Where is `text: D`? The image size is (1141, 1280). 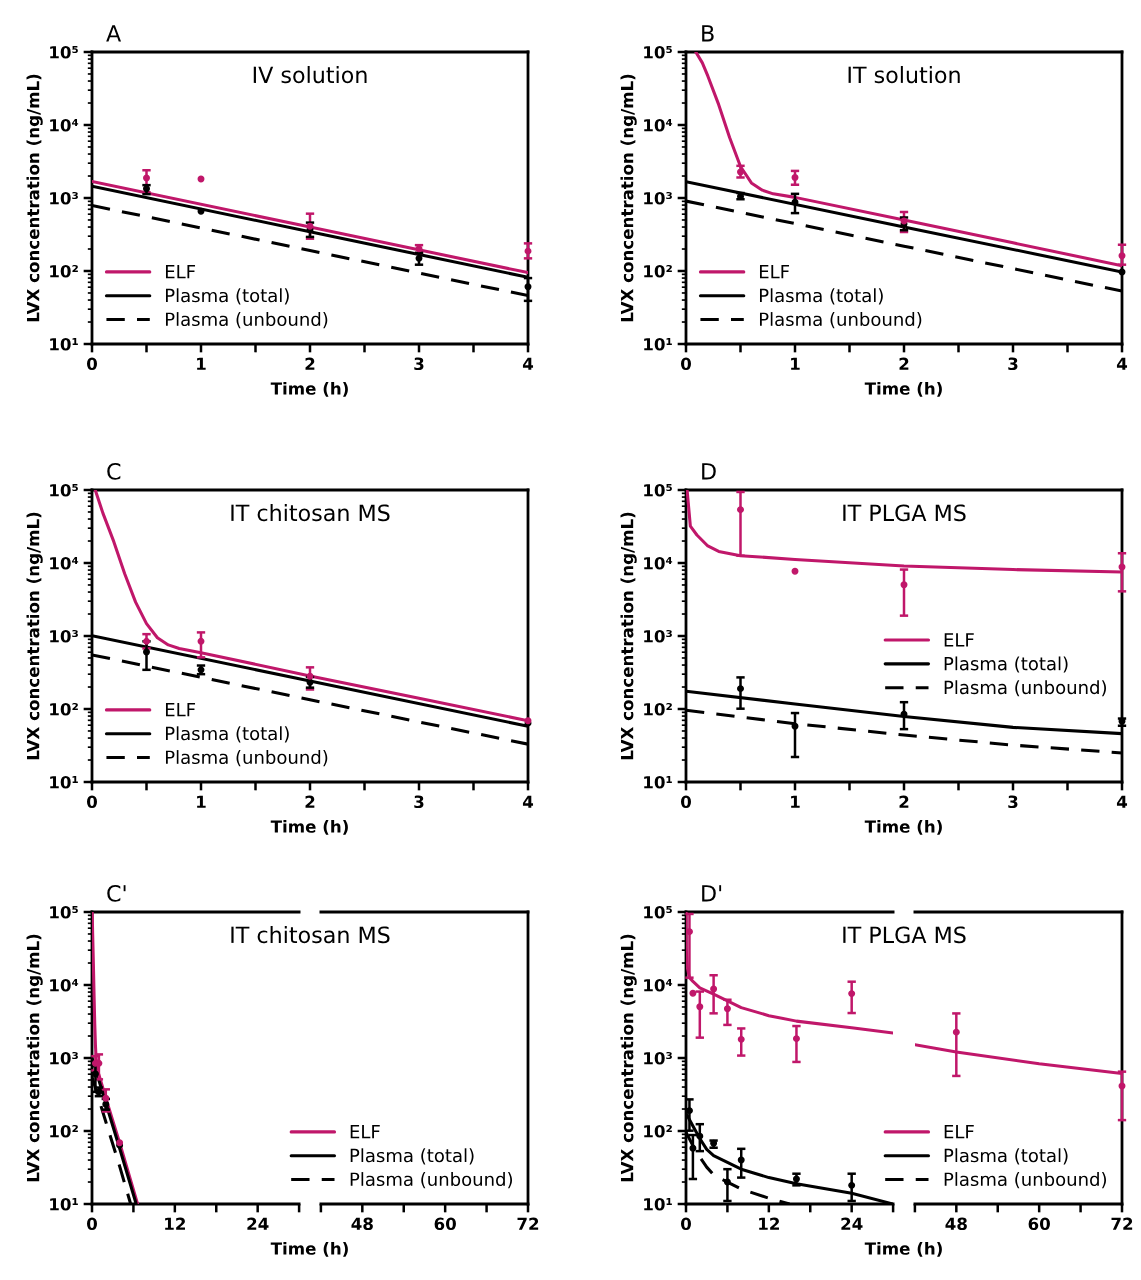 text: D is located at coordinates (709, 471).